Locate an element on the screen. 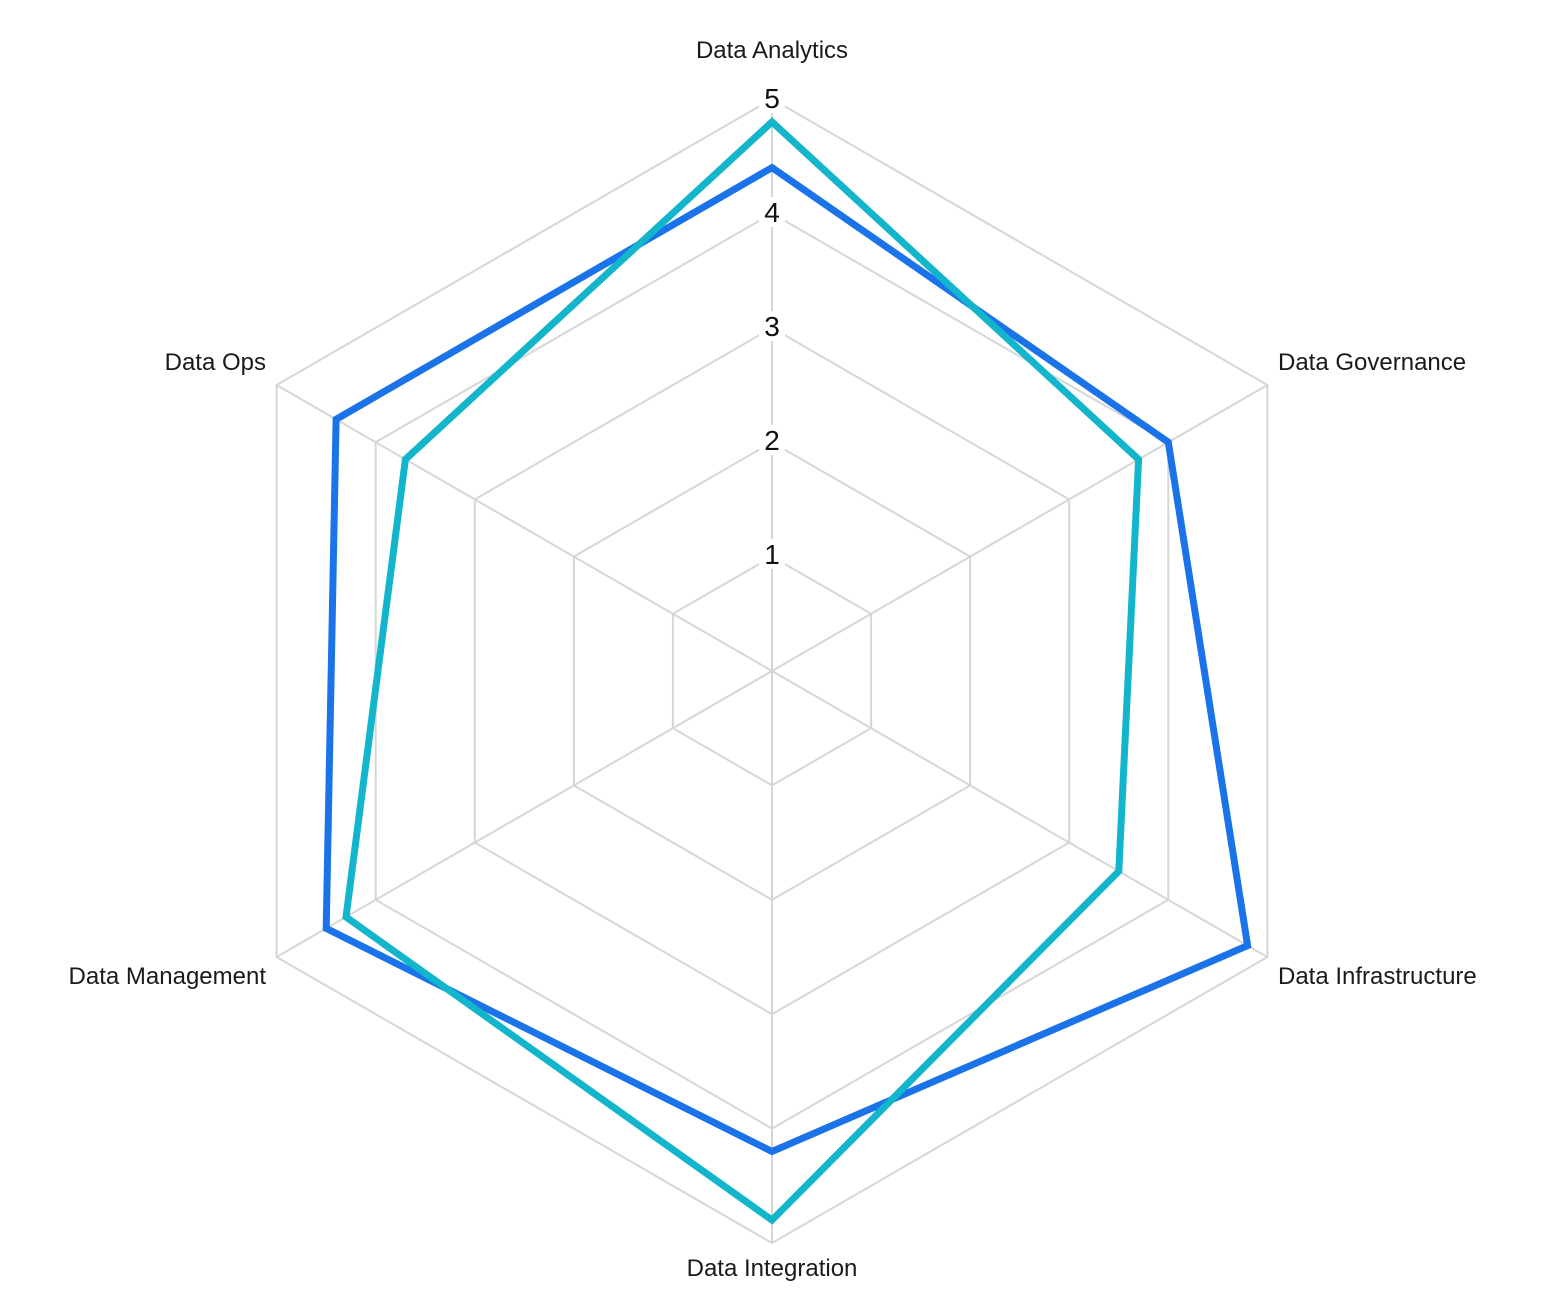 This screenshot has width=1562, height=1316. axis-label-data-analytics: Data Analytics is located at coordinates (772, 50).